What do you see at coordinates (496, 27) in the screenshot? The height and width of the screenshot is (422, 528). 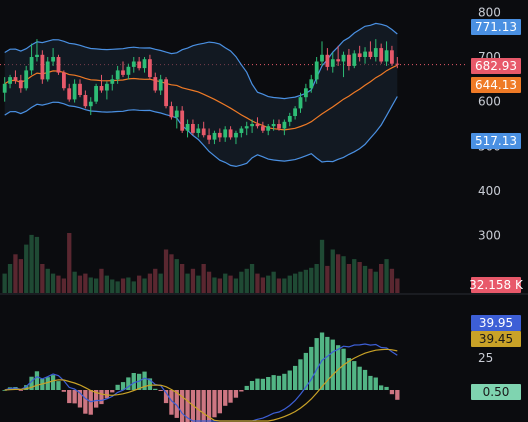 I see `upper-band-badge-bg` at bounding box center [496, 27].